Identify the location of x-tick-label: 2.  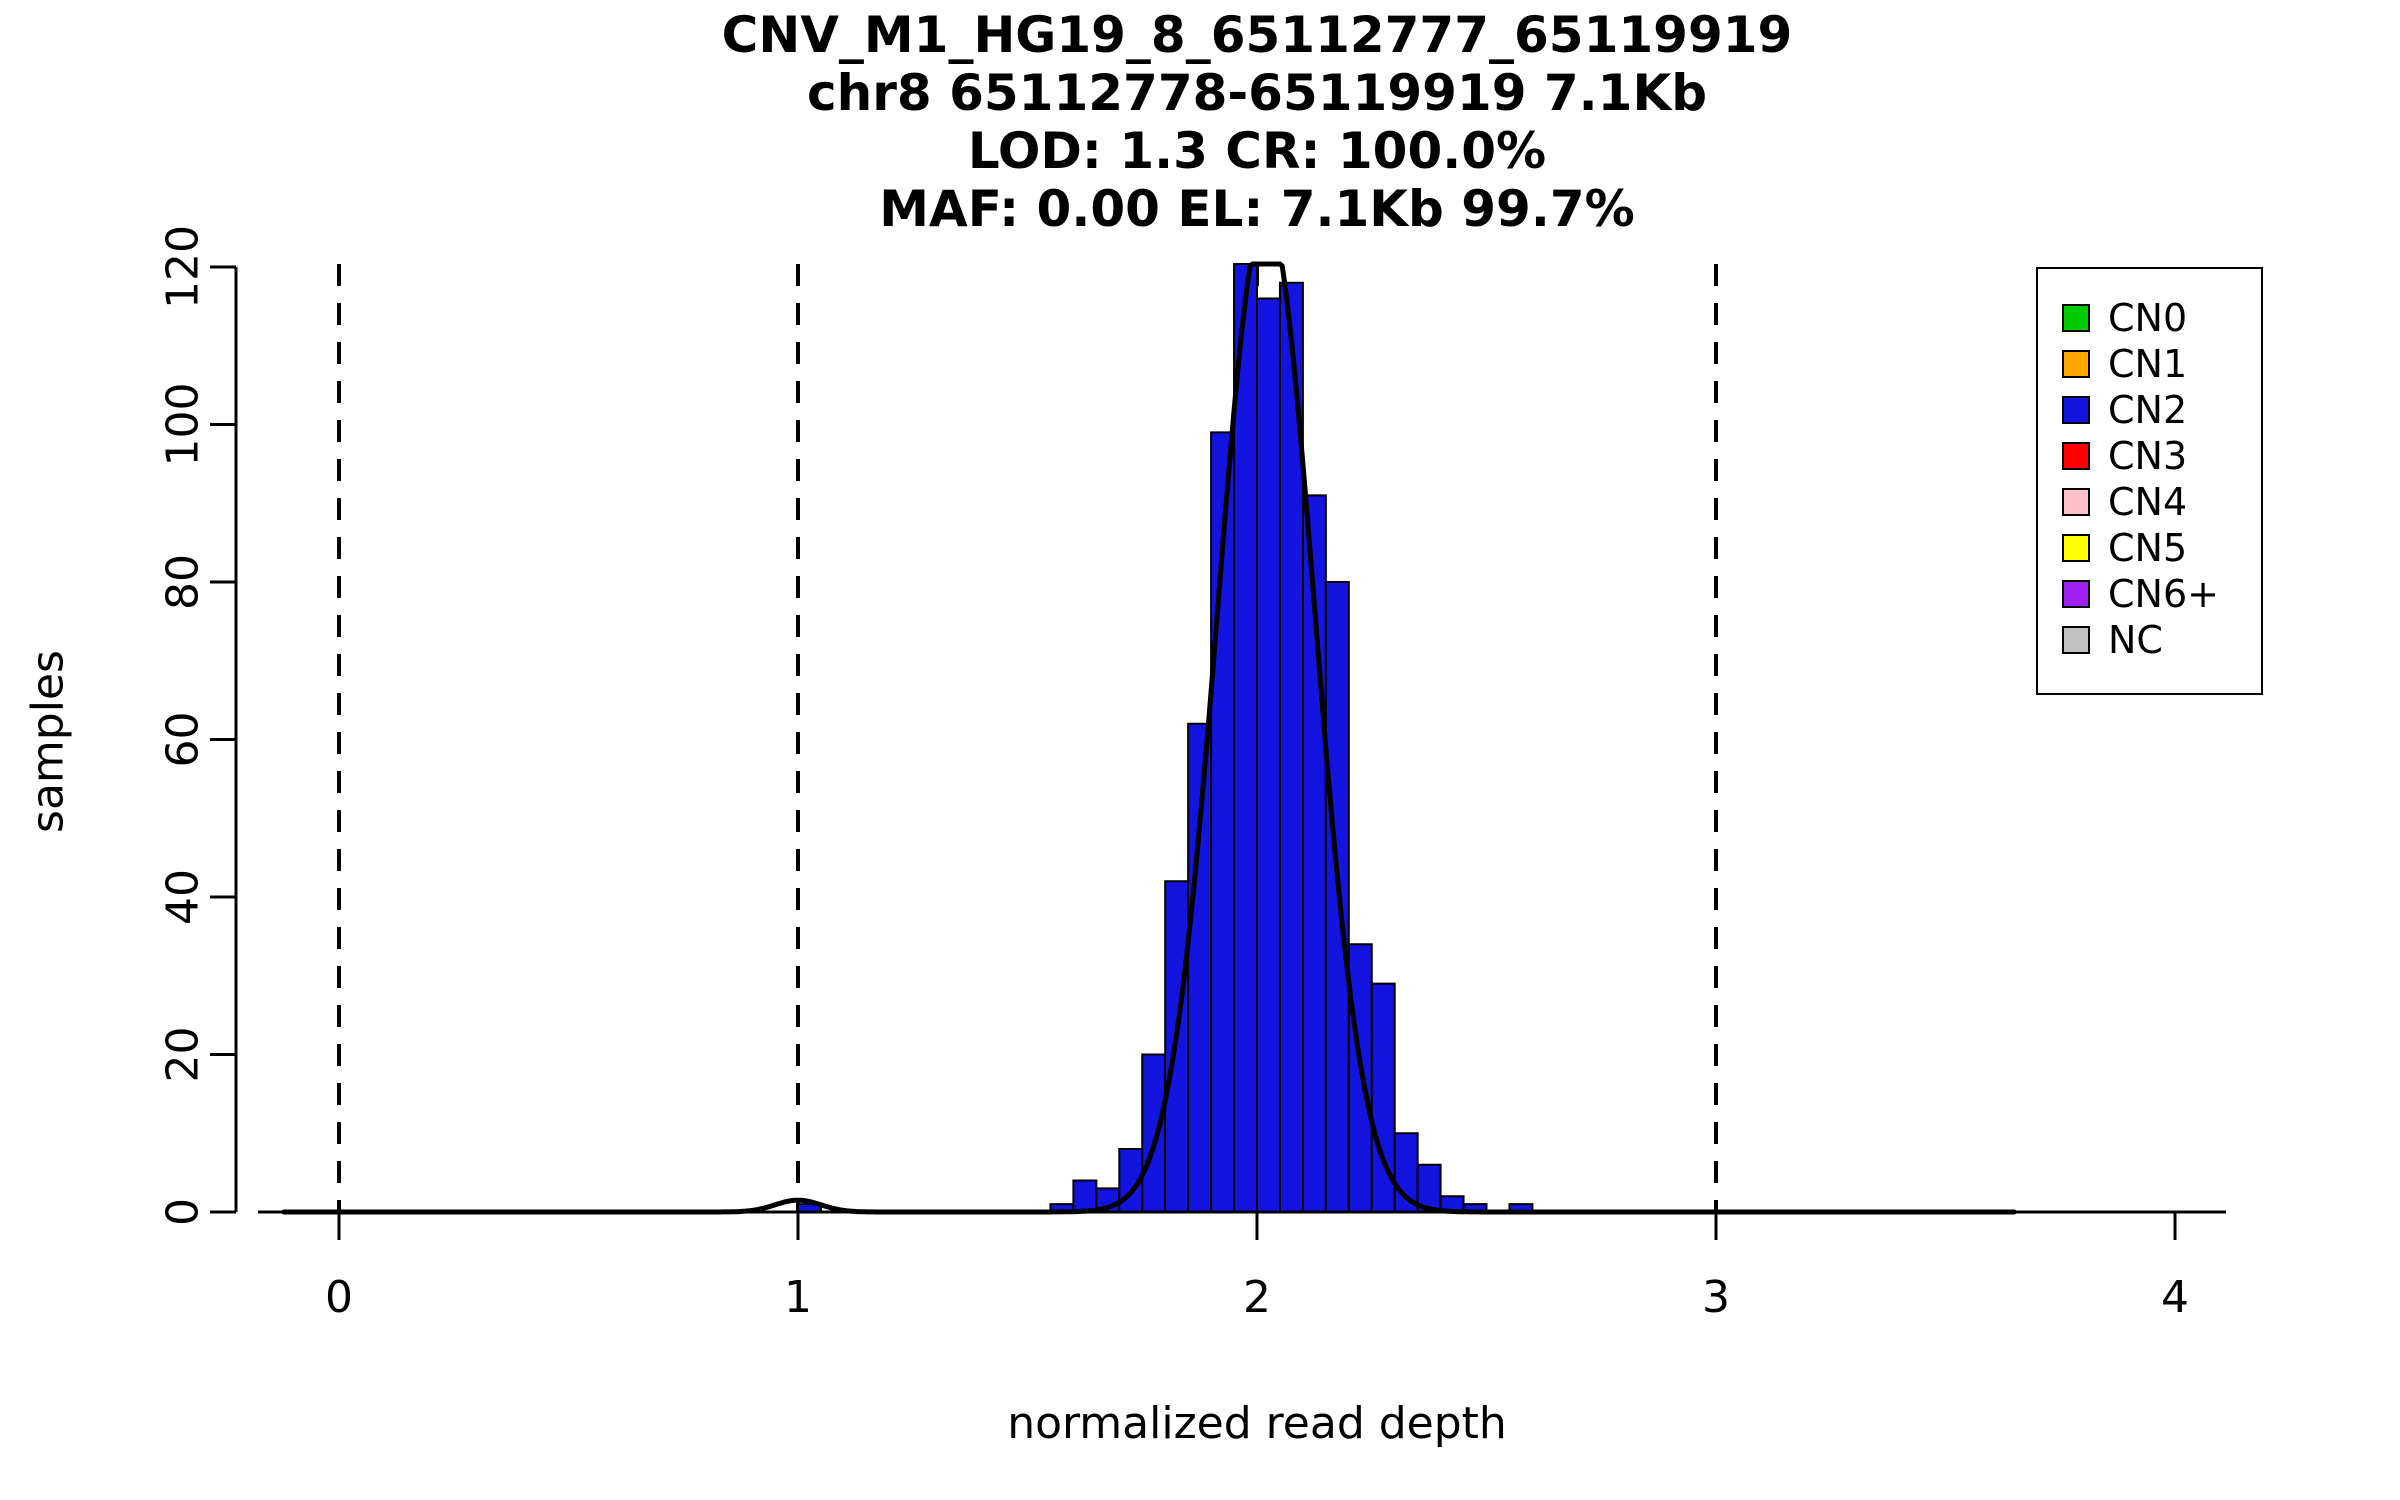
(1257, 1297).